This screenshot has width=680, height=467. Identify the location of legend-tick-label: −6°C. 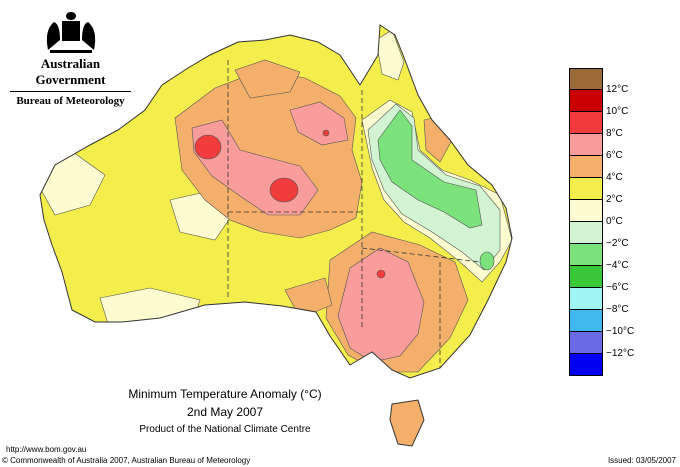
(617, 287).